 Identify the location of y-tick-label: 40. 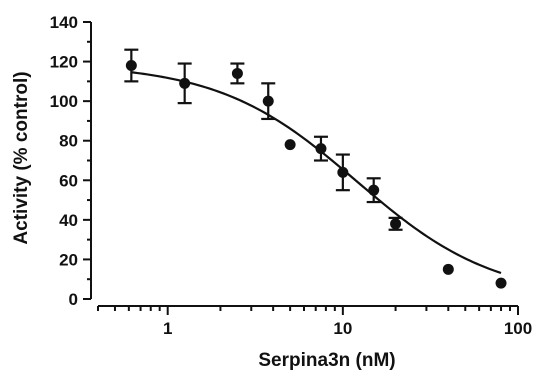
(68, 220).